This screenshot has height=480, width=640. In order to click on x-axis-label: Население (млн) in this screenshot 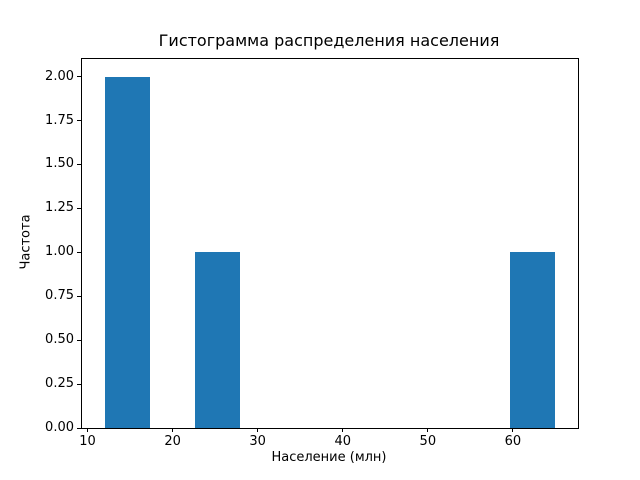, I will do `click(329, 457)`.